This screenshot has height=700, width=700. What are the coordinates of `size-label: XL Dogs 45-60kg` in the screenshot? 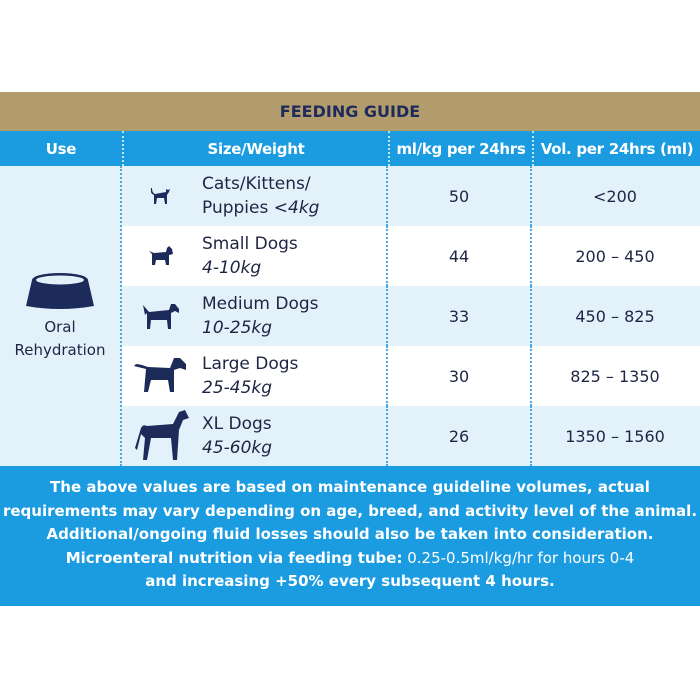 It's located at (231, 436).